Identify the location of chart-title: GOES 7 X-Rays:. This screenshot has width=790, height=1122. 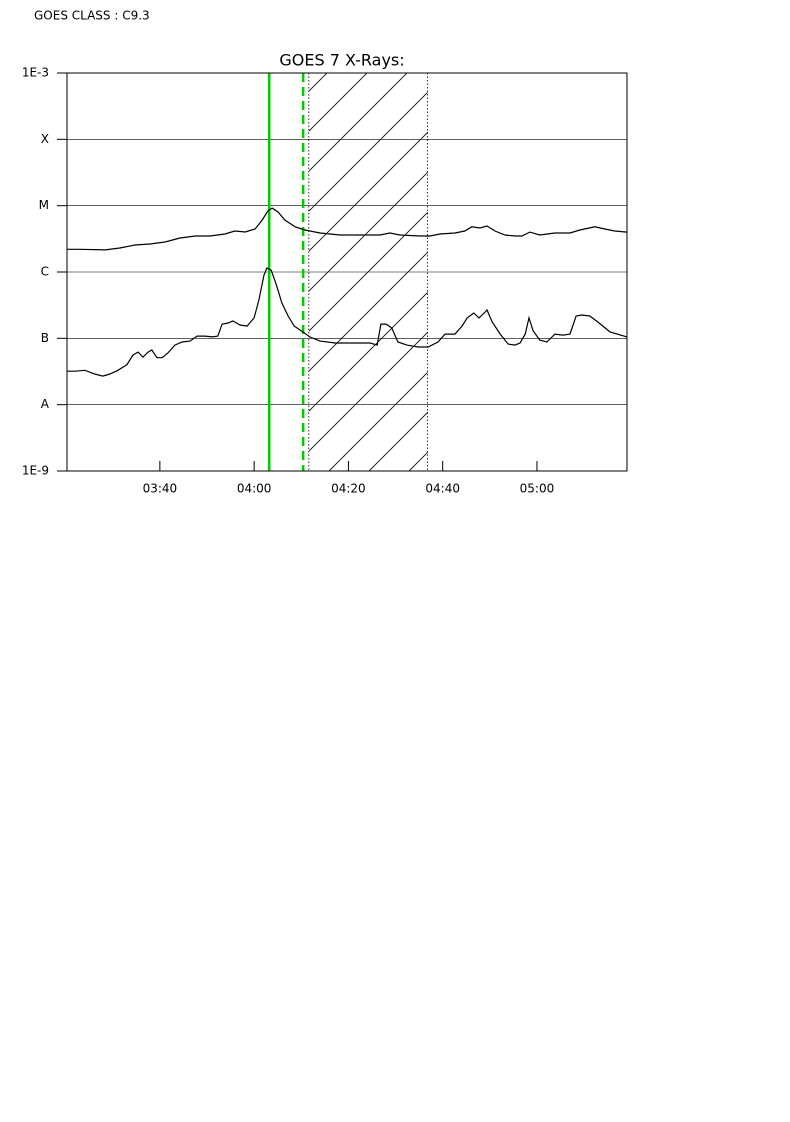
(341, 60).